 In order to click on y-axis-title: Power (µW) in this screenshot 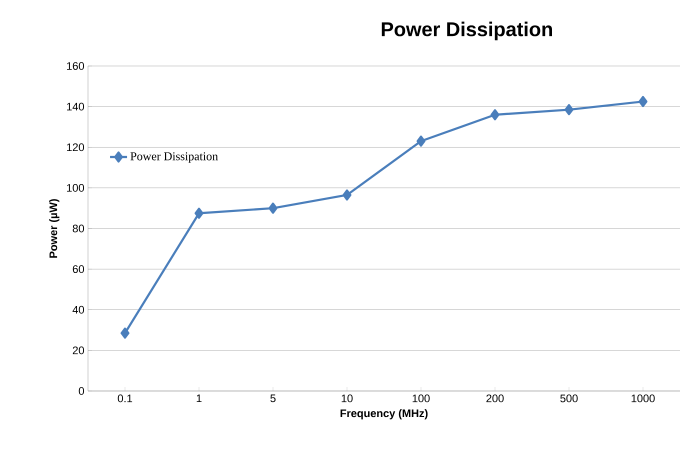, I will do `click(54, 228)`.